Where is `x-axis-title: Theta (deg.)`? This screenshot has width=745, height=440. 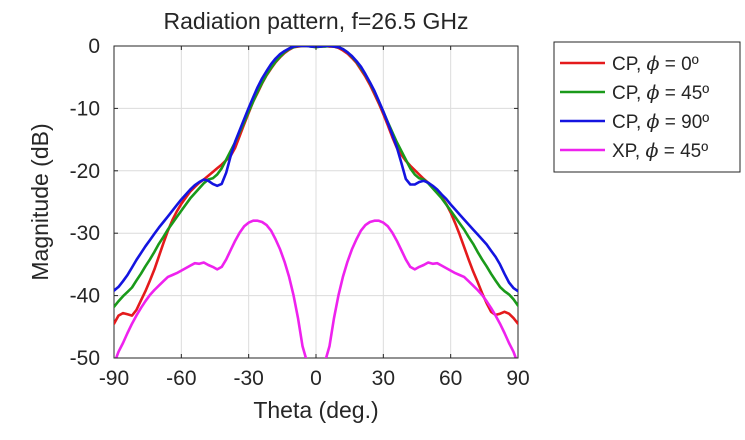 x-axis-title: Theta (deg.) is located at coordinates (315, 410).